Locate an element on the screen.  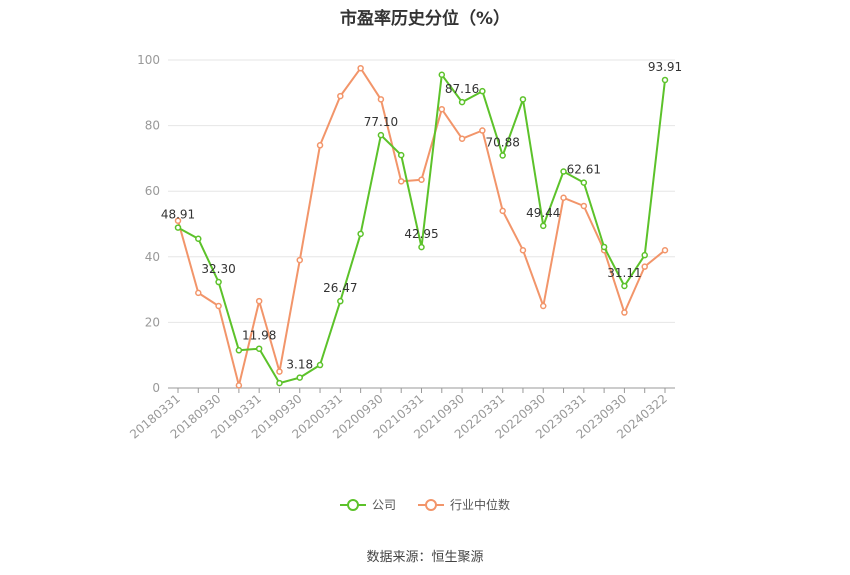
data-label: 26.47 is located at coordinates (340, 288).